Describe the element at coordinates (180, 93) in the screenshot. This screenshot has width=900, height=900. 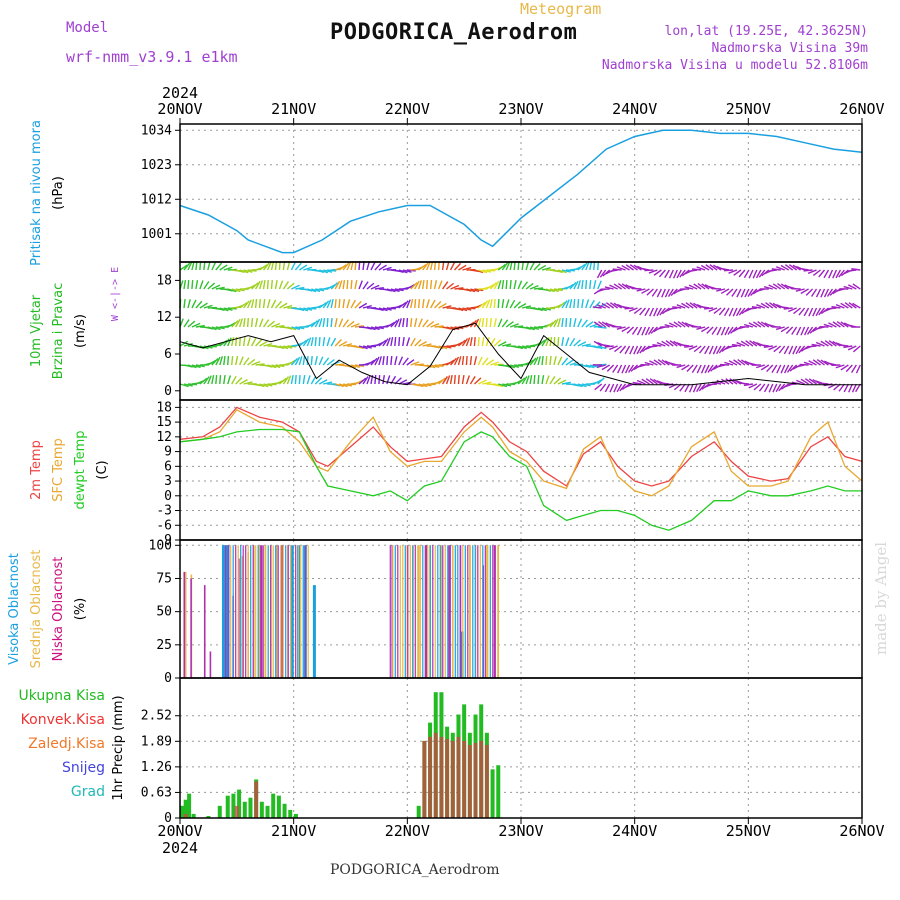
I see `year-label-top: 2024` at that location.